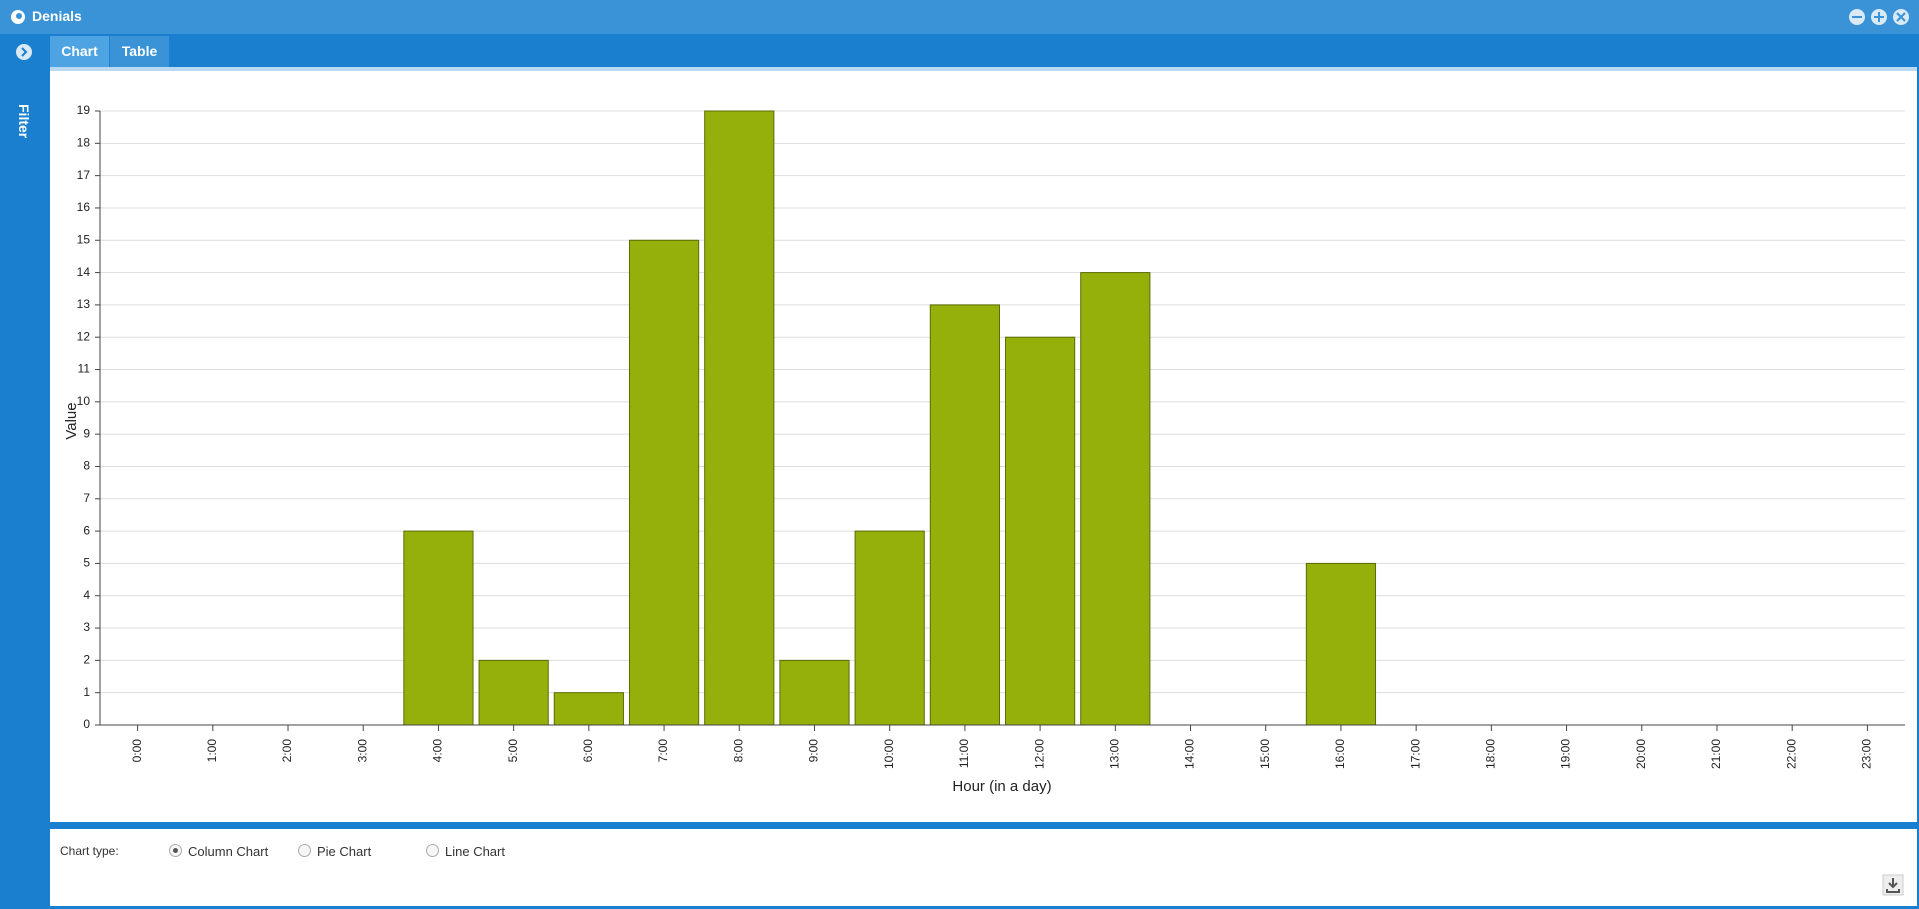 The image size is (1919, 909). Describe the element at coordinates (86, 530) in the screenshot. I see `y-tick-label: 6` at that location.